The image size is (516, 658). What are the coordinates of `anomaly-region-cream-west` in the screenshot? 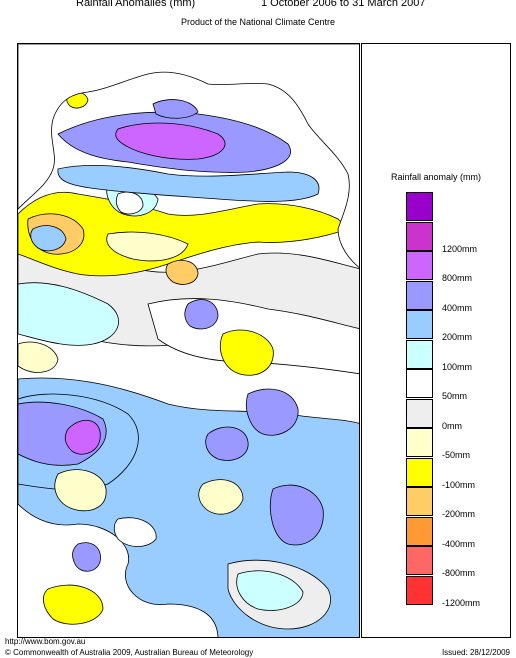 It's located at (38, 357).